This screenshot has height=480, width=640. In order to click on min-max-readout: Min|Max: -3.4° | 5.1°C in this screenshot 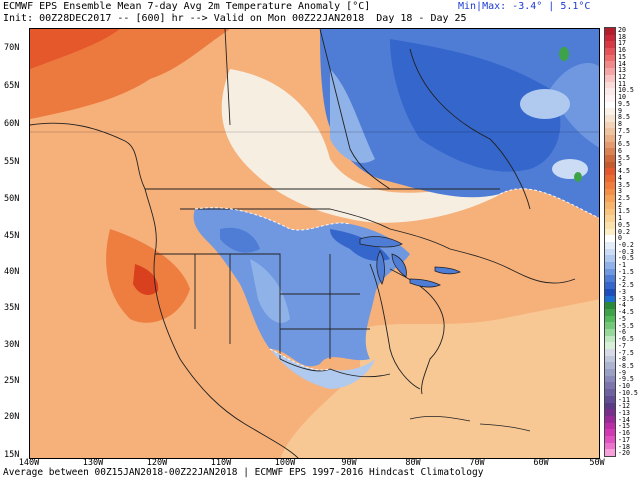, I will do `click(524, 6)`.